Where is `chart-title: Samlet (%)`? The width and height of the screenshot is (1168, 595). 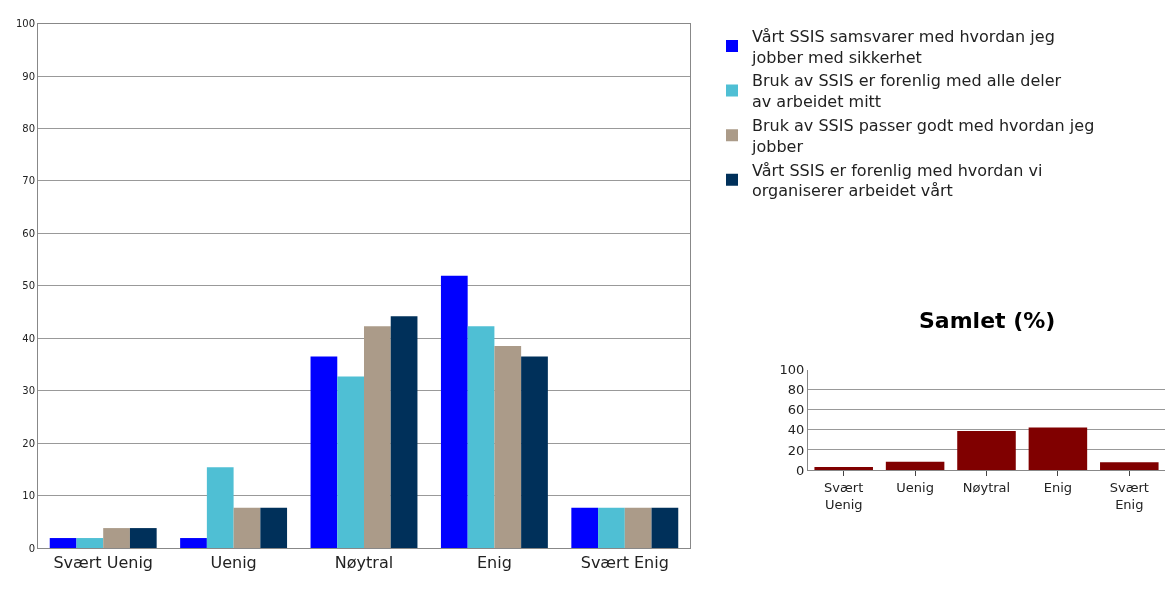
chart-title: Samlet (%) is located at coordinates (987, 320).